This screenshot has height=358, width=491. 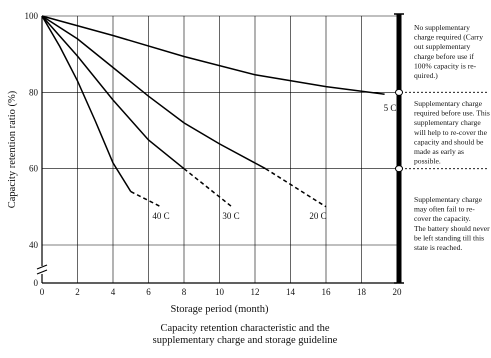 I want to click on x-tick-label-18: 18, so click(x=362, y=292).